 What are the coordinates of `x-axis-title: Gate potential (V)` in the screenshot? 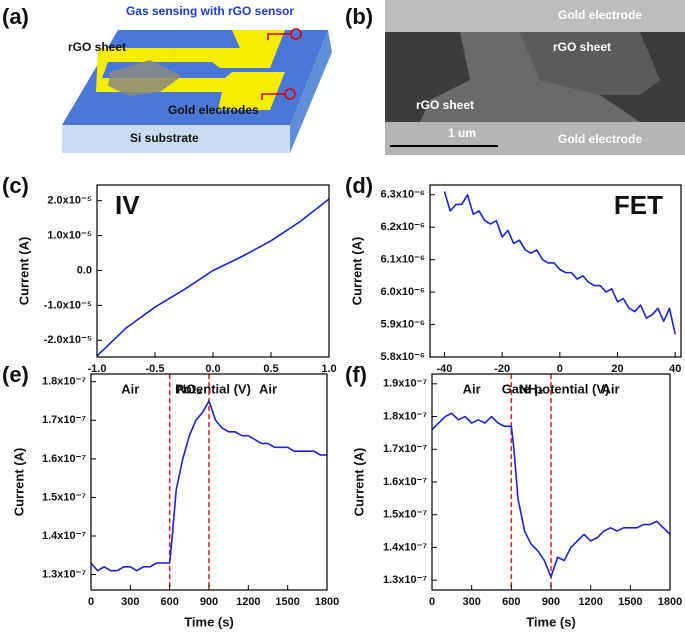 It's located at (556, 388).